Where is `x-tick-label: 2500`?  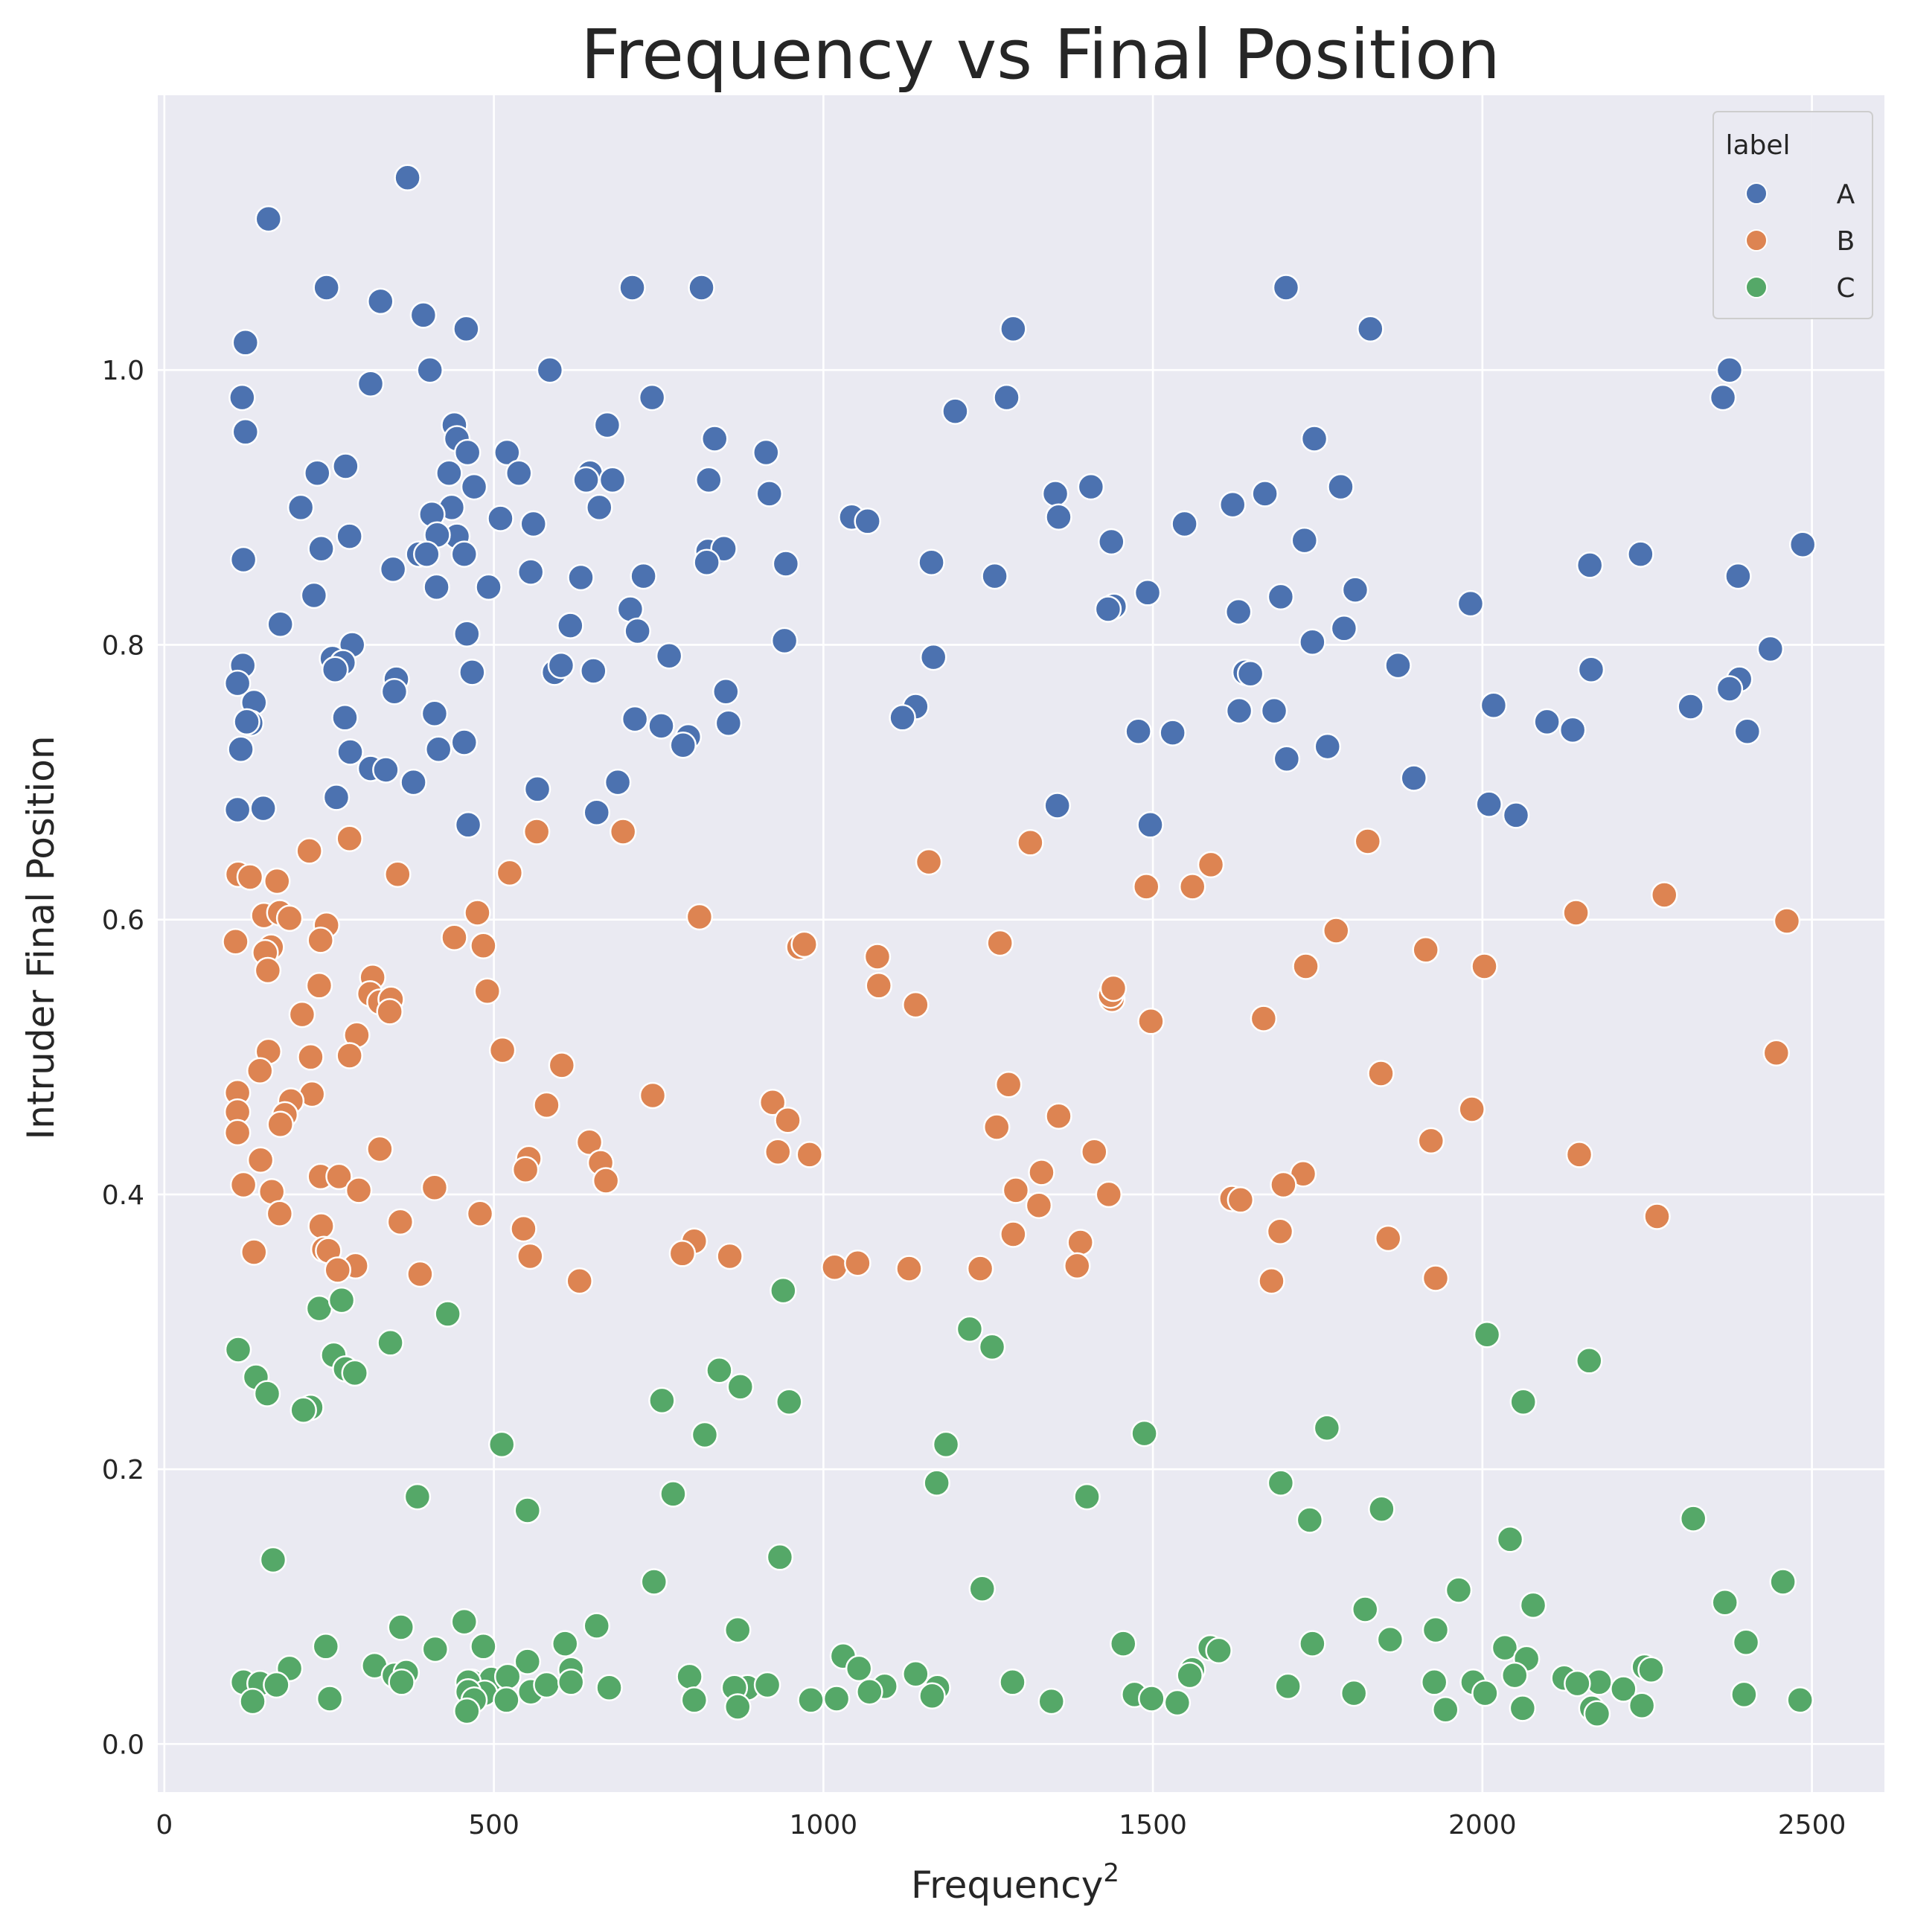 x-tick-label: 2500 is located at coordinates (1812, 1825).